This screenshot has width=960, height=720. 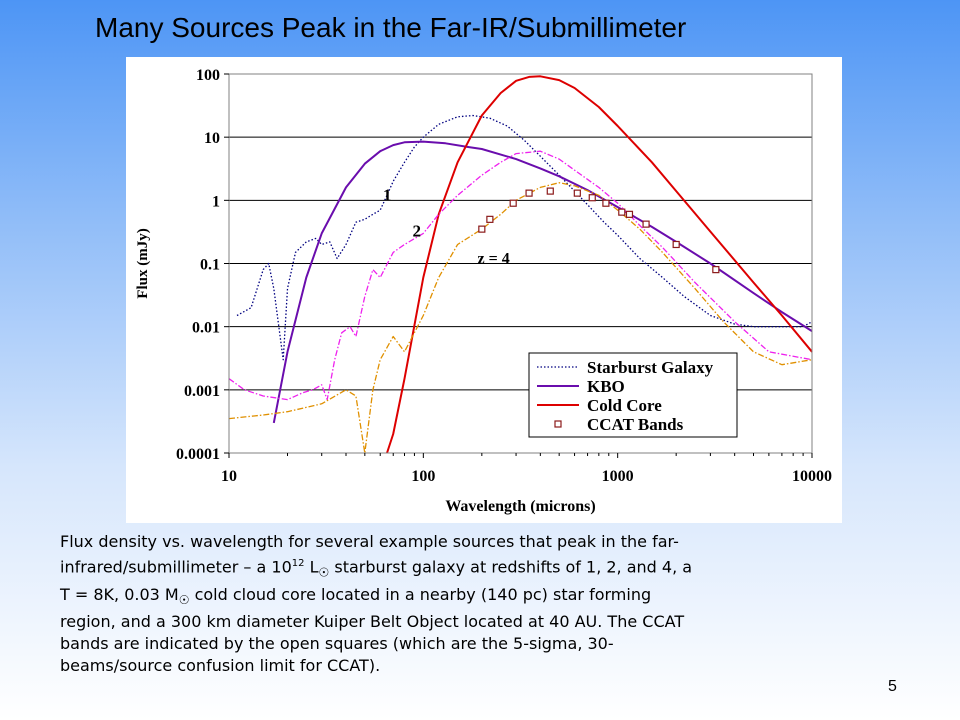 I want to click on y-tick-label: 0.01, so click(x=206, y=328).